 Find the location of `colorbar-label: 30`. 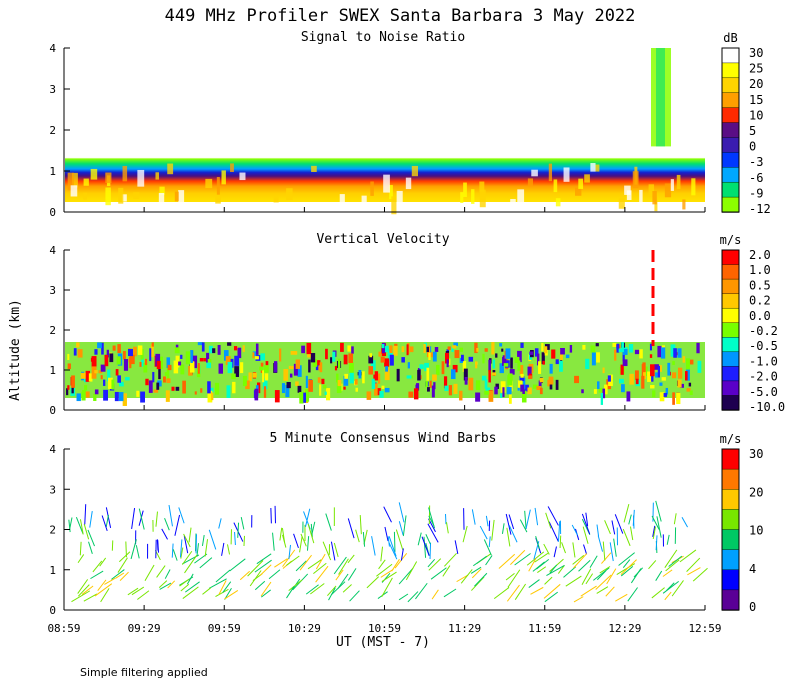

colorbar-label: 30 is located at coordinates (756, 454).